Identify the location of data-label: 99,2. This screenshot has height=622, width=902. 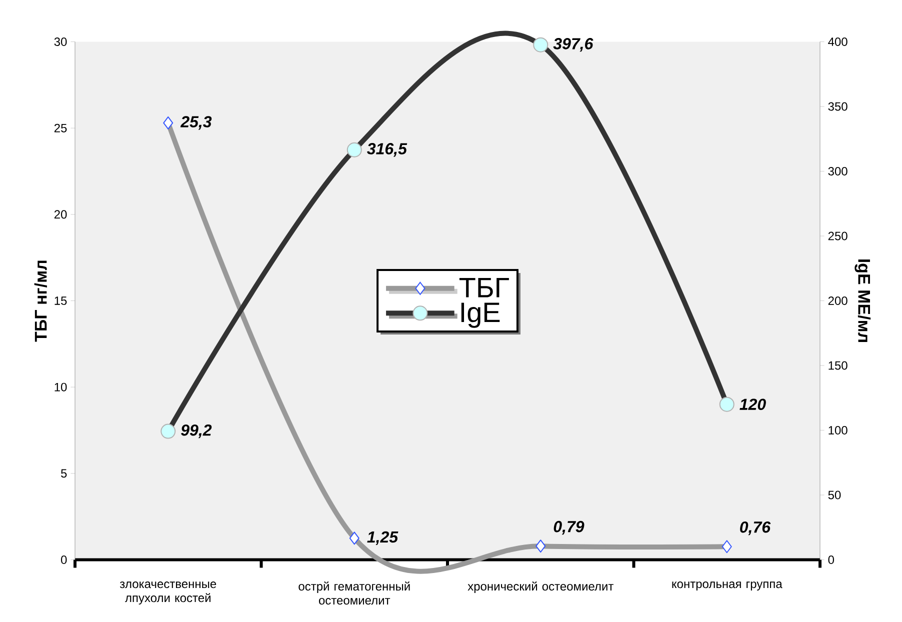
(196, 431).